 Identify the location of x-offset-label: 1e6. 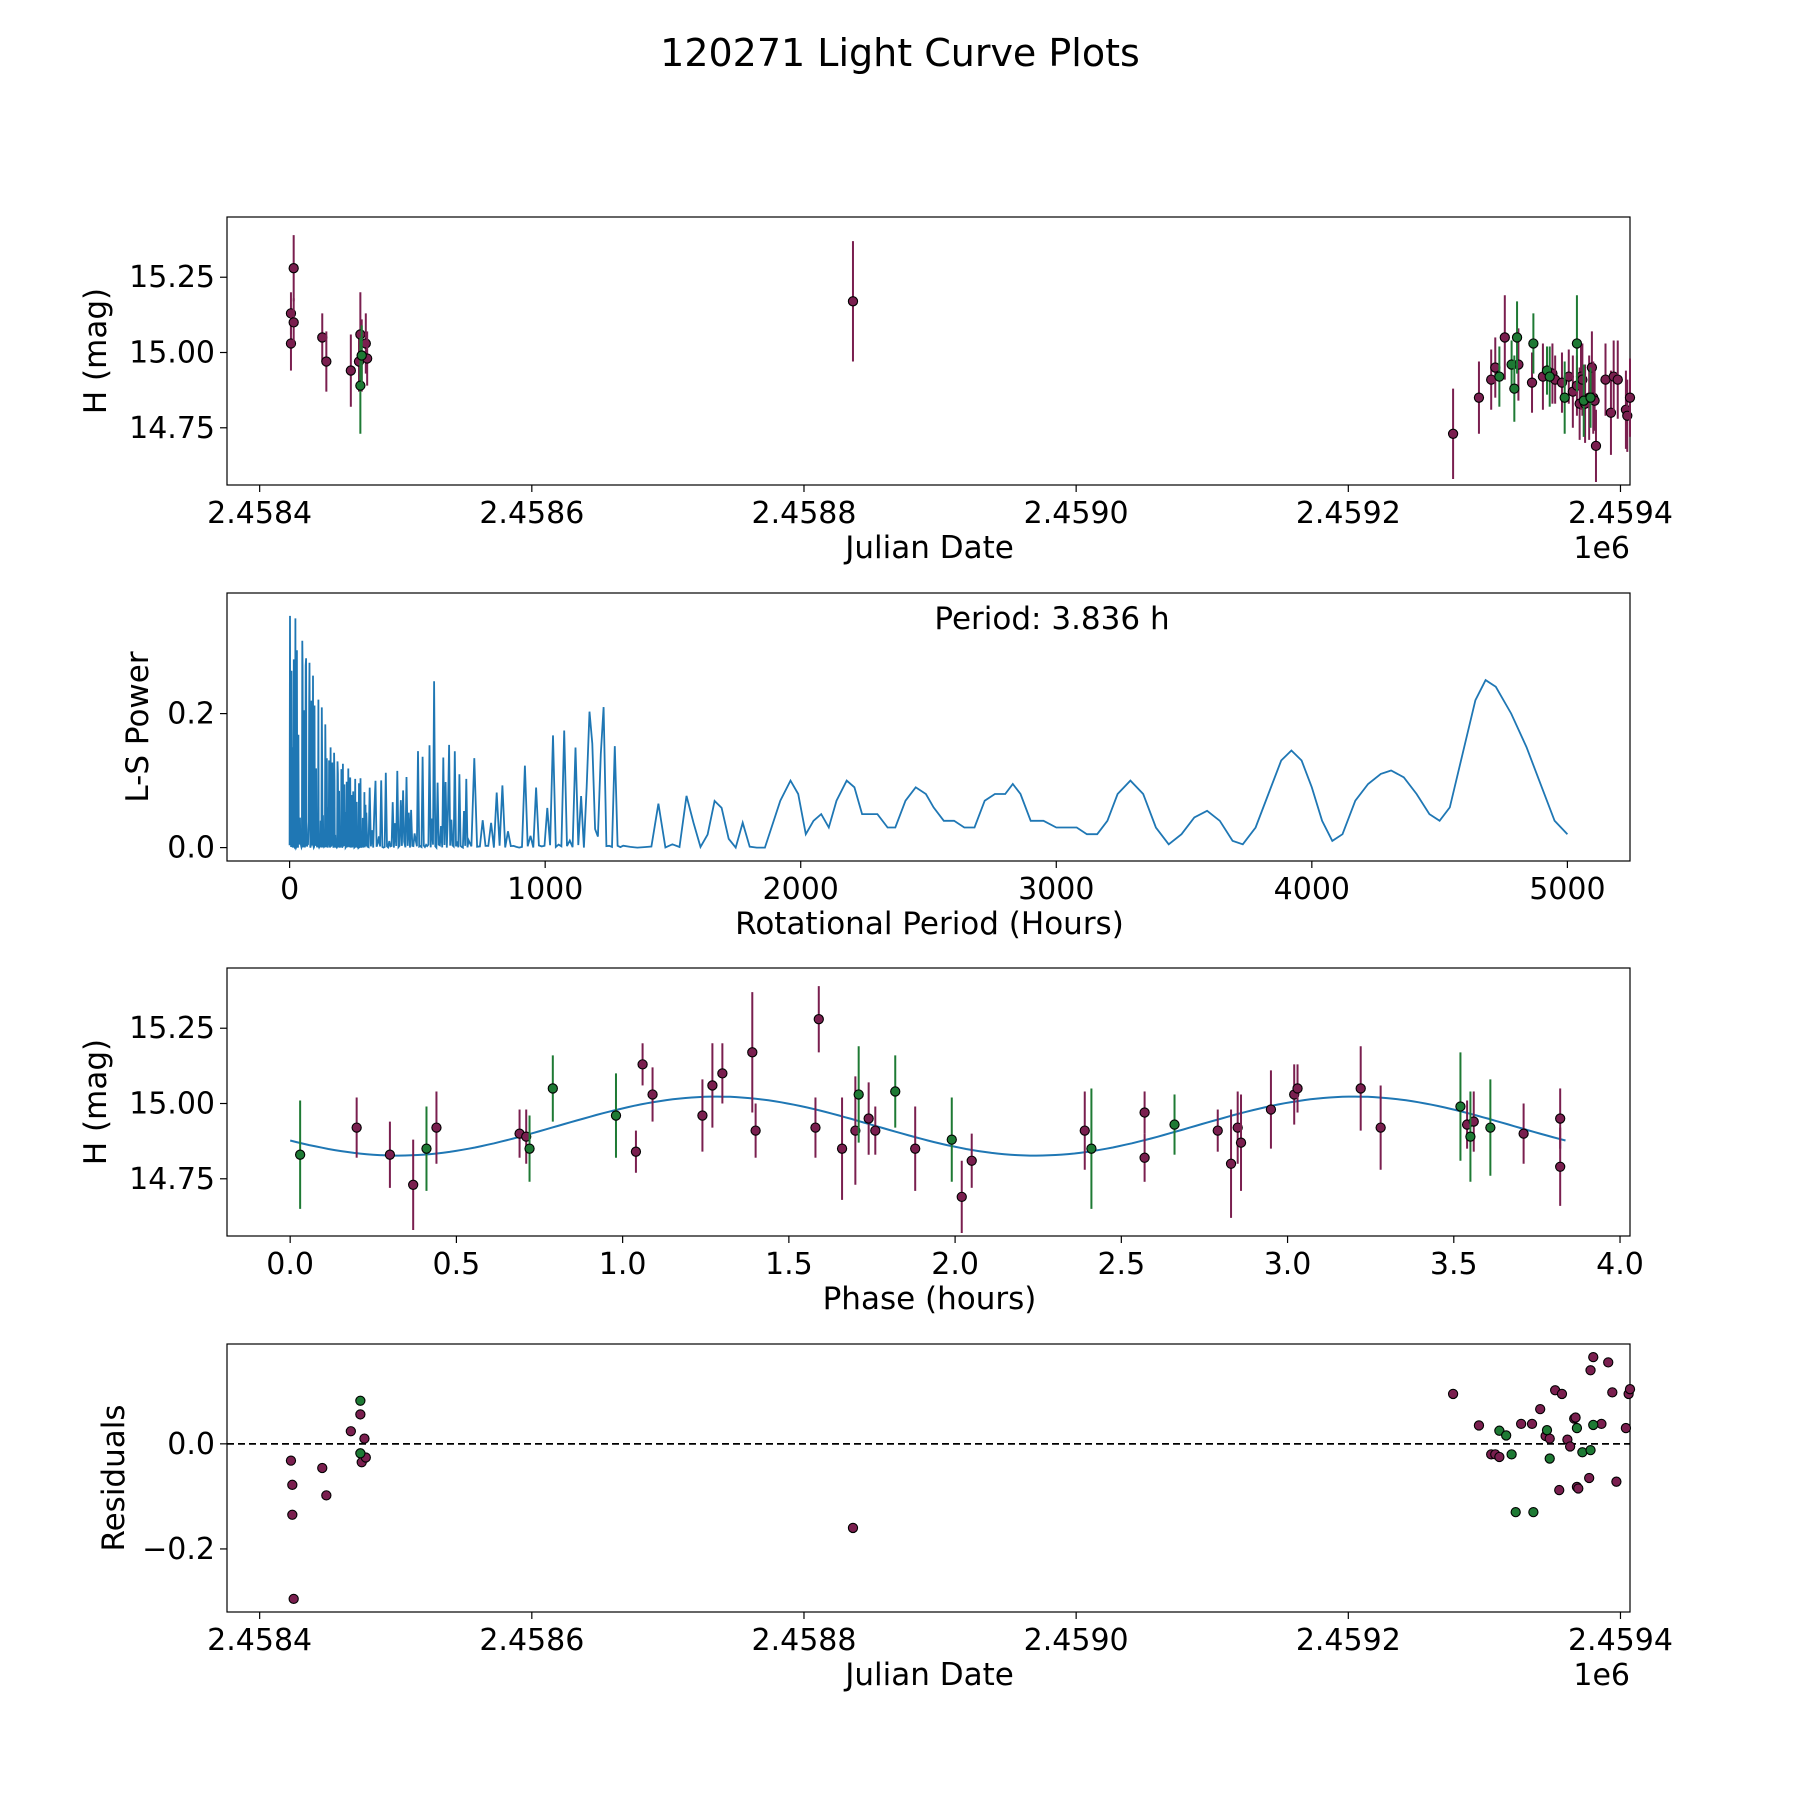
(1601, 1675).